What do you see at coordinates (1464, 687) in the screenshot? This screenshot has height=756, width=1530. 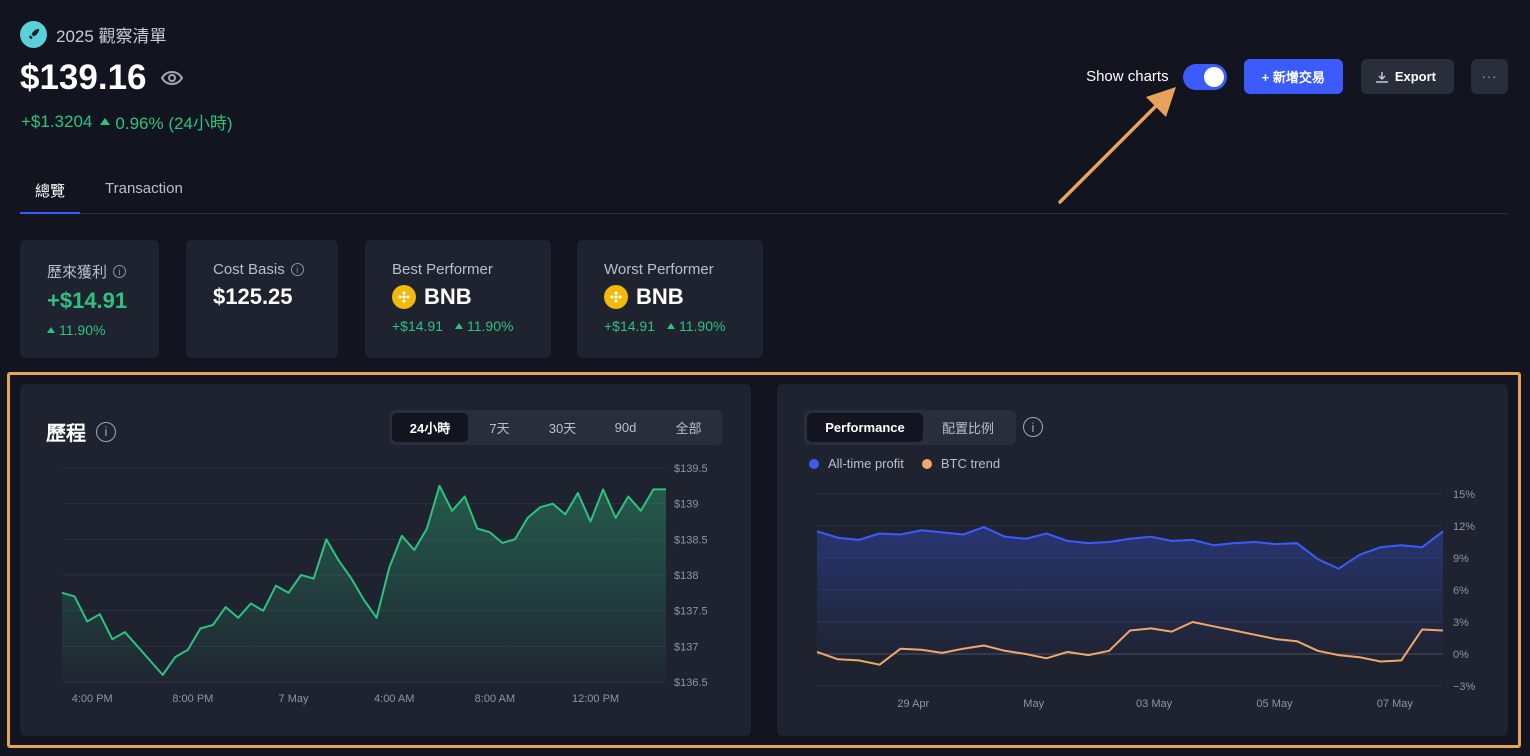 I see `y-tick-label: −3%` at bounding box center [1464, 687].